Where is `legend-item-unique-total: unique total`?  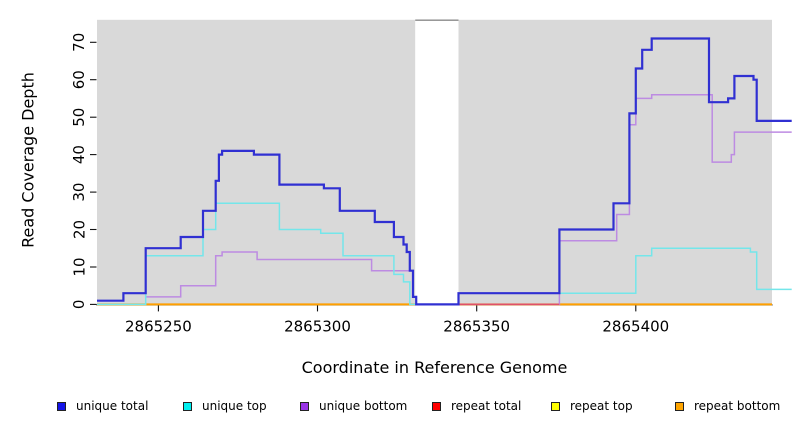 legend-item-unique-total: unique total is located at coordinates (102, 406).